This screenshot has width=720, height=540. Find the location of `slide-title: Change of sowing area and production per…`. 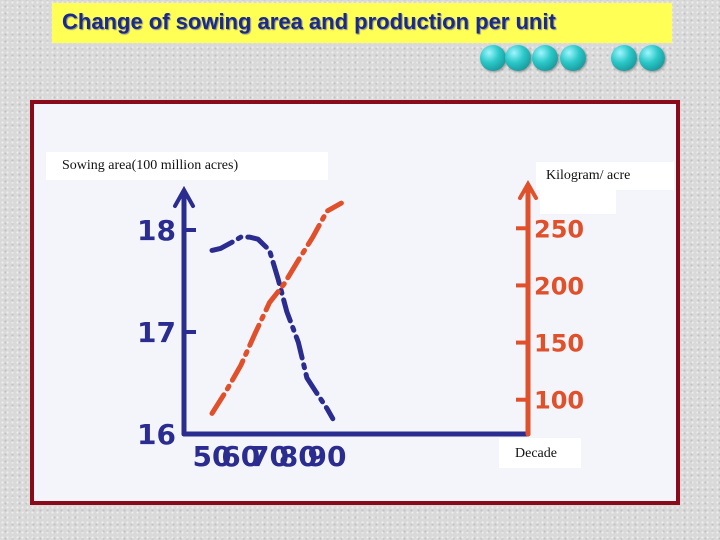

slide-title: Change of sowing area and production per… is located at coordinates (309, 21).